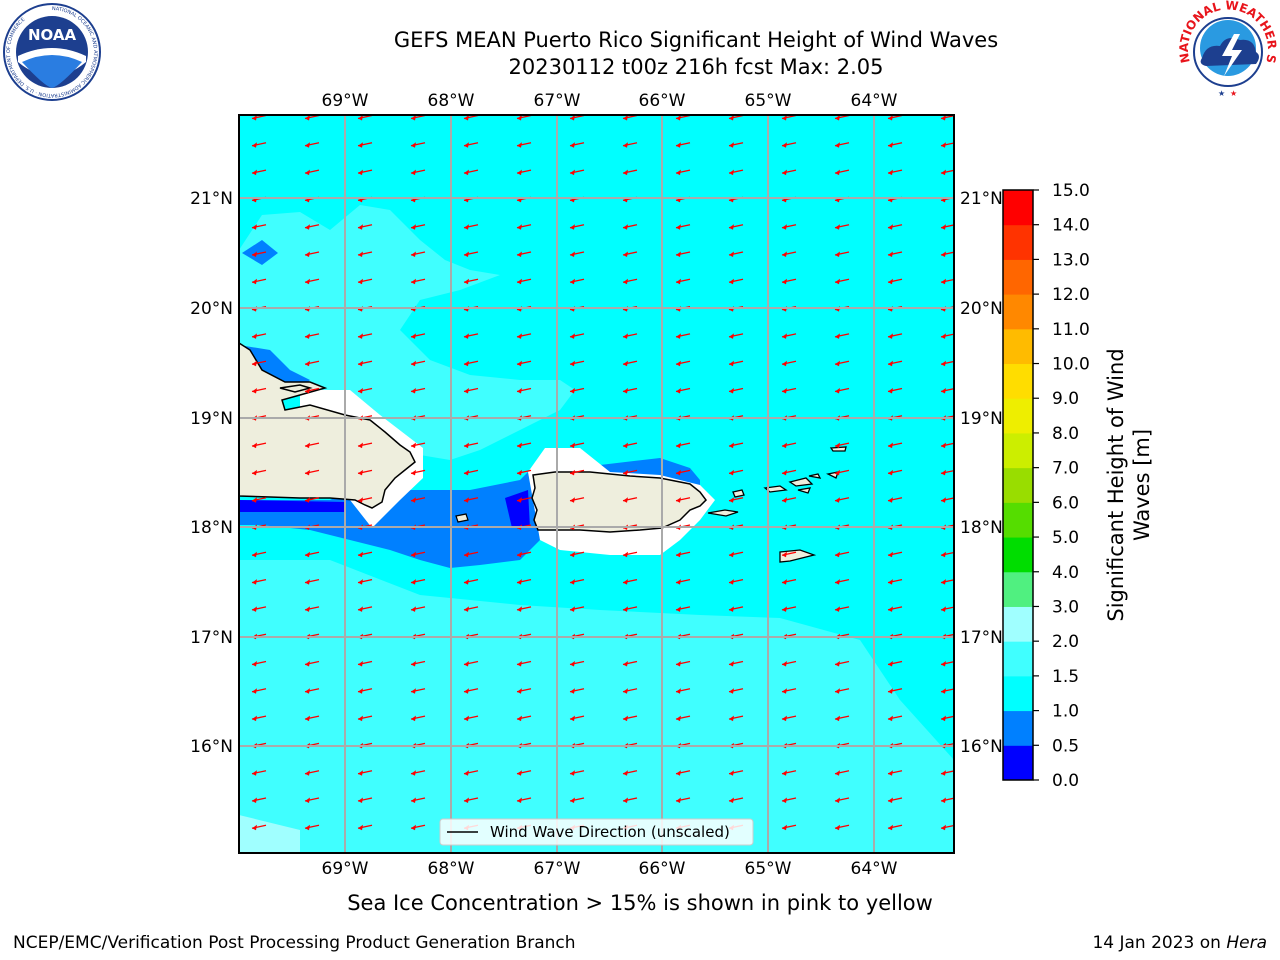 The width and height of the screenshot is (1280, 960). Describe the element at coordinates (1065, 573) in the screenshot. I see `colorbar-tick-label: 4.0` at that location.